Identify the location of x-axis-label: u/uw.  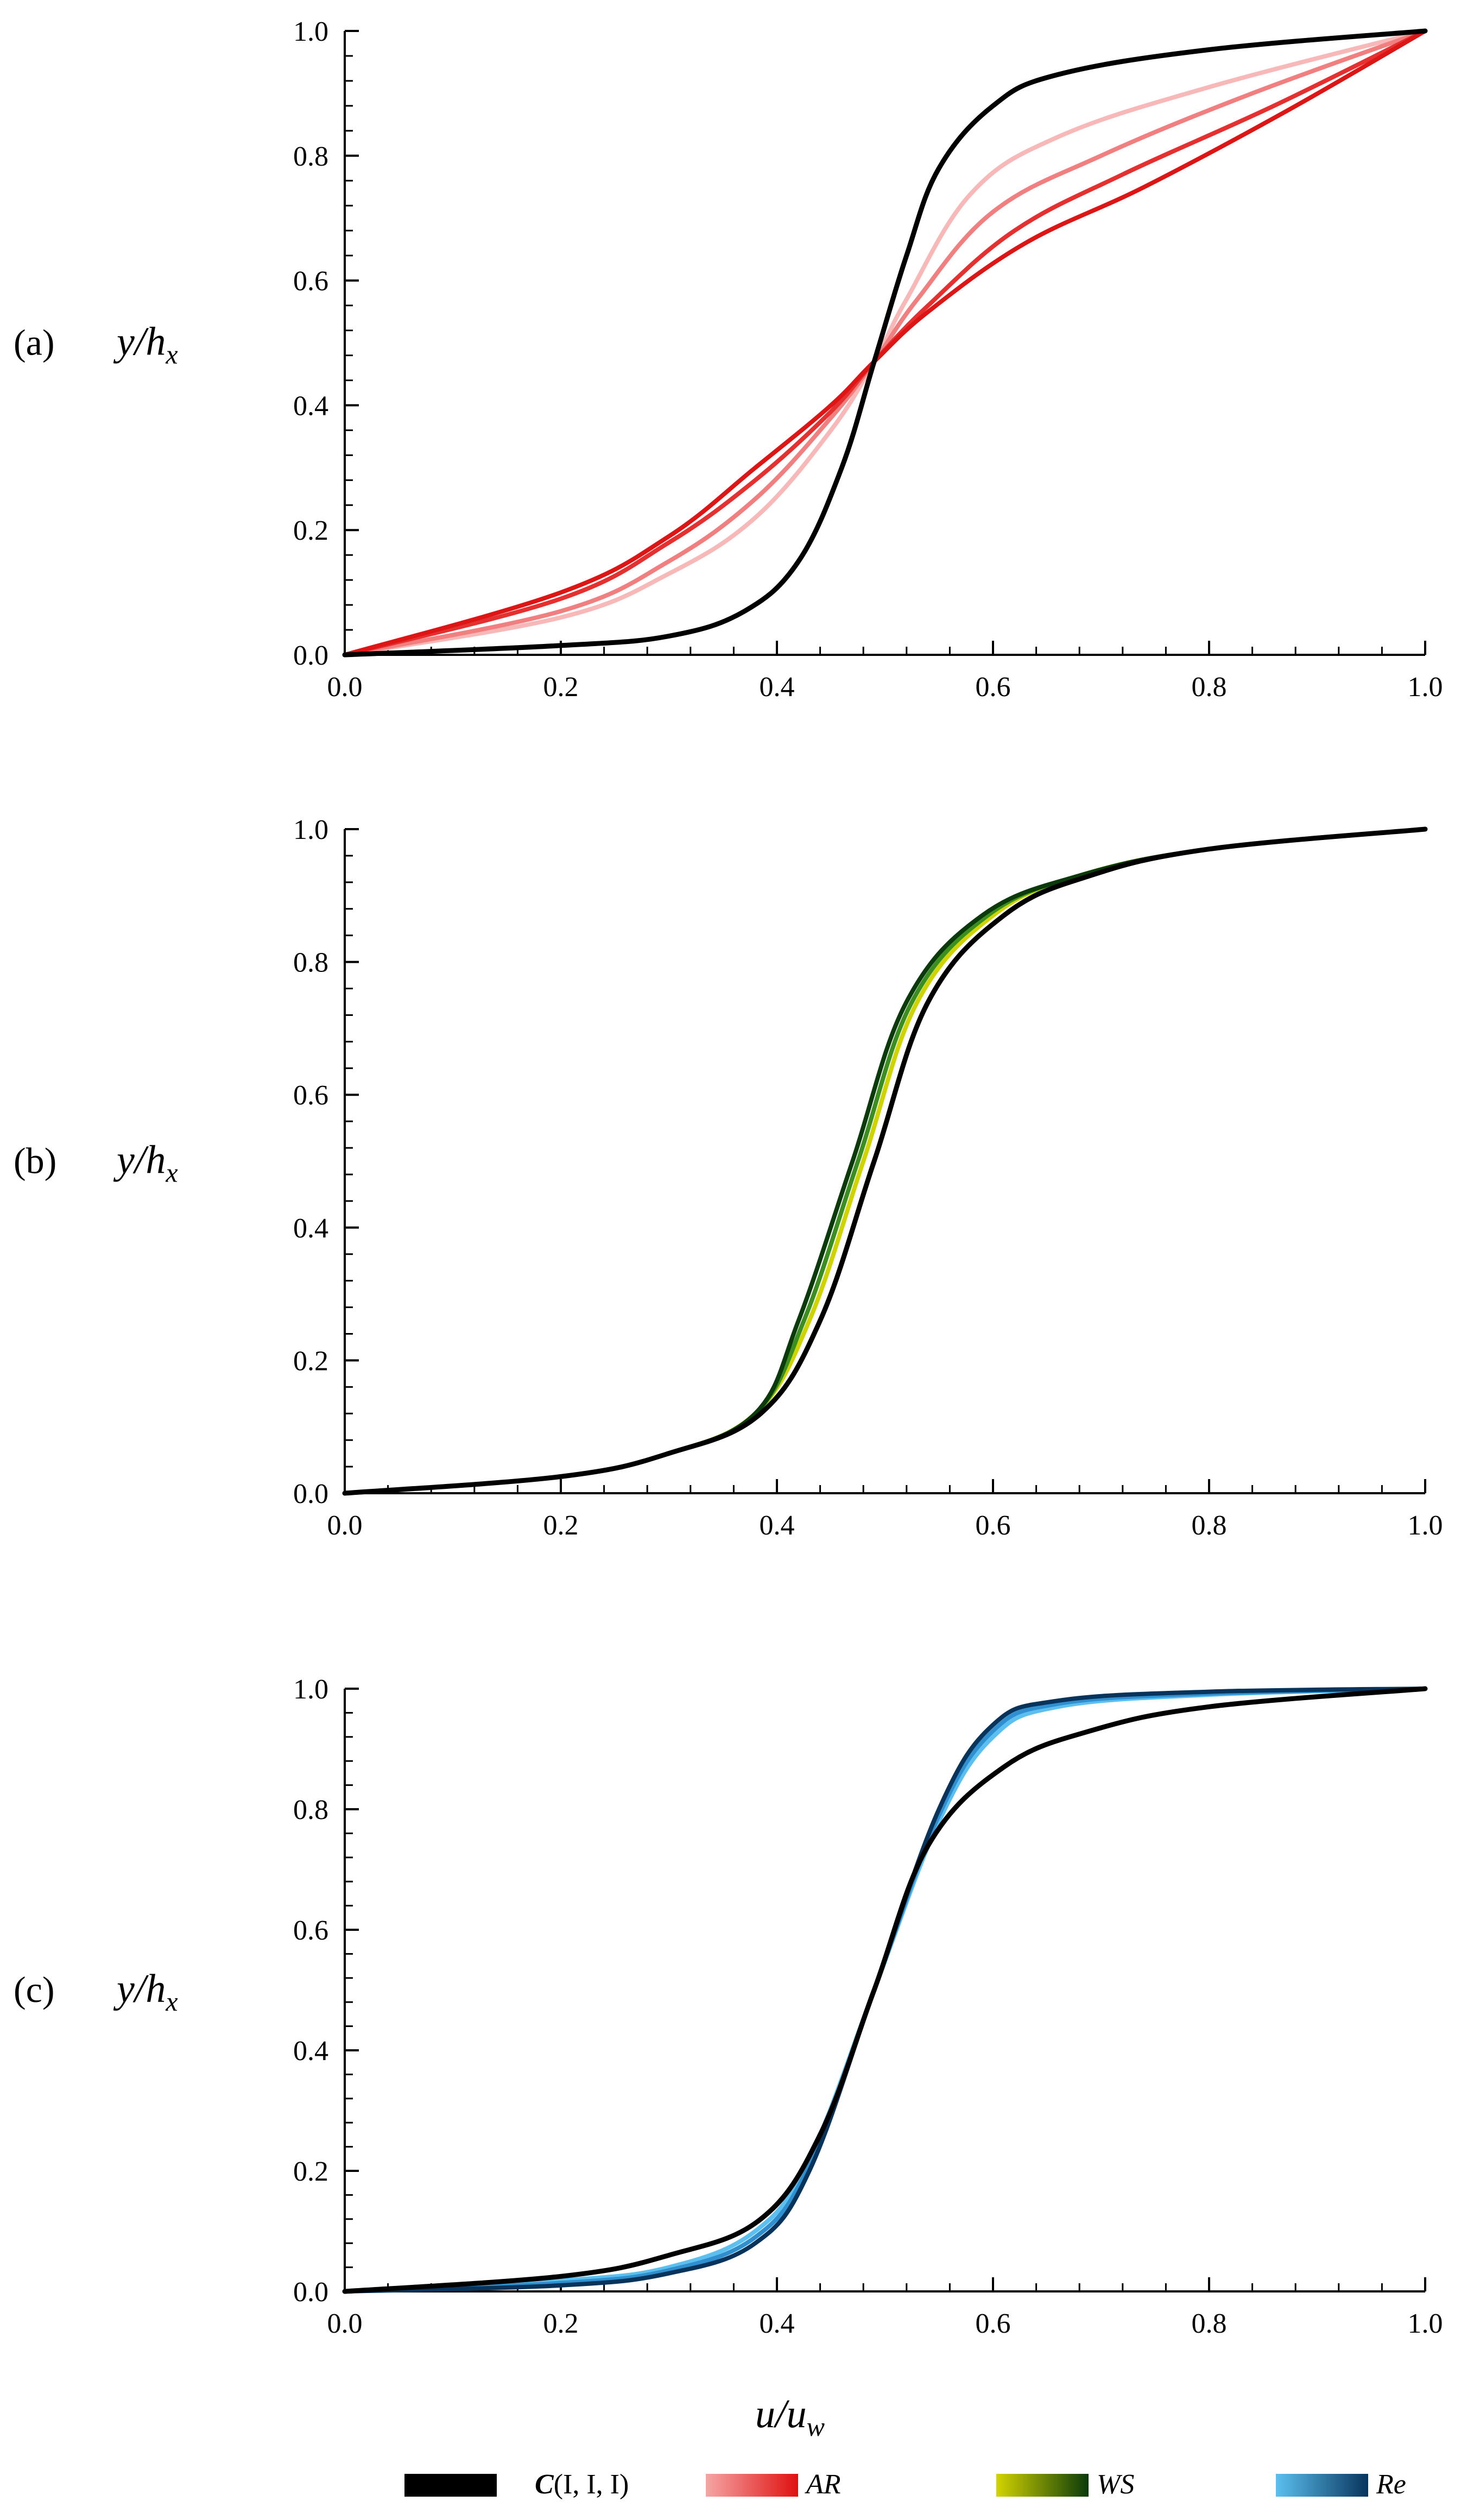
(790, 2417).